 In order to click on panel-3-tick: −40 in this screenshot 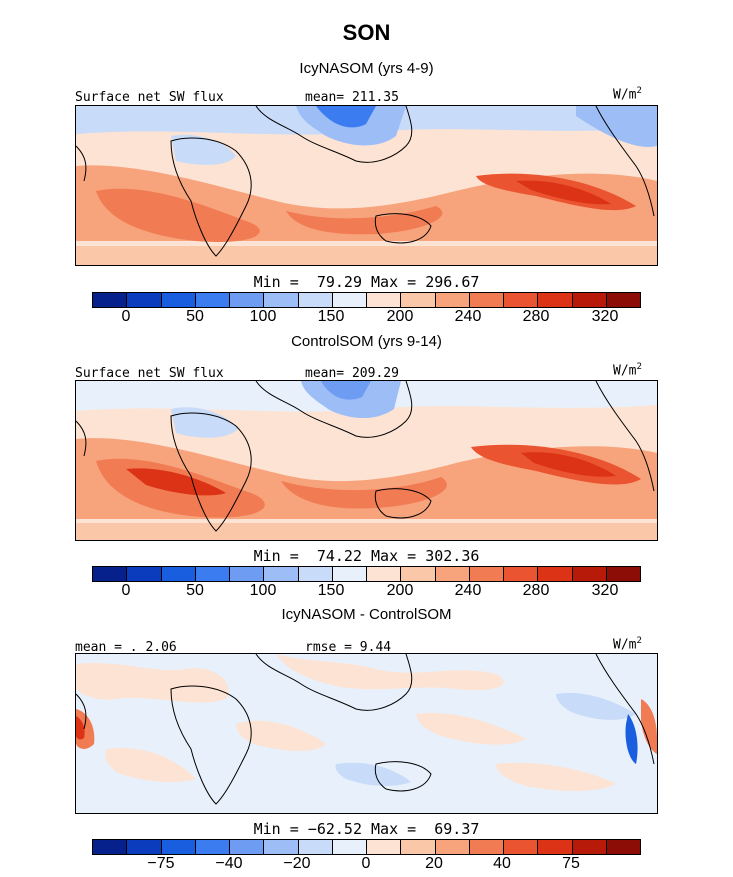, I will do `click(229, 863)`.